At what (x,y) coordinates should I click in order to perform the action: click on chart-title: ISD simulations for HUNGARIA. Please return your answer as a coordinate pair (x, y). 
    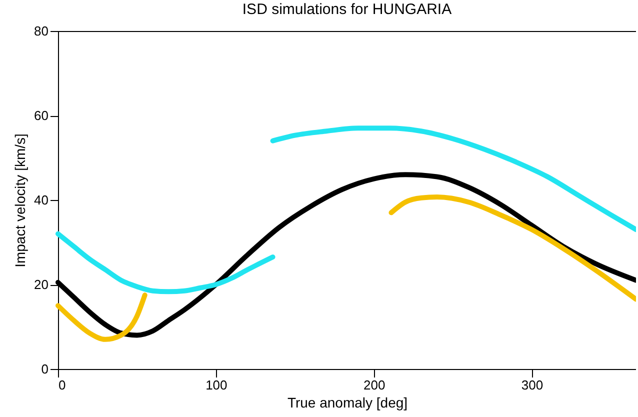
    Looking at the image, I should click on (347, 9).